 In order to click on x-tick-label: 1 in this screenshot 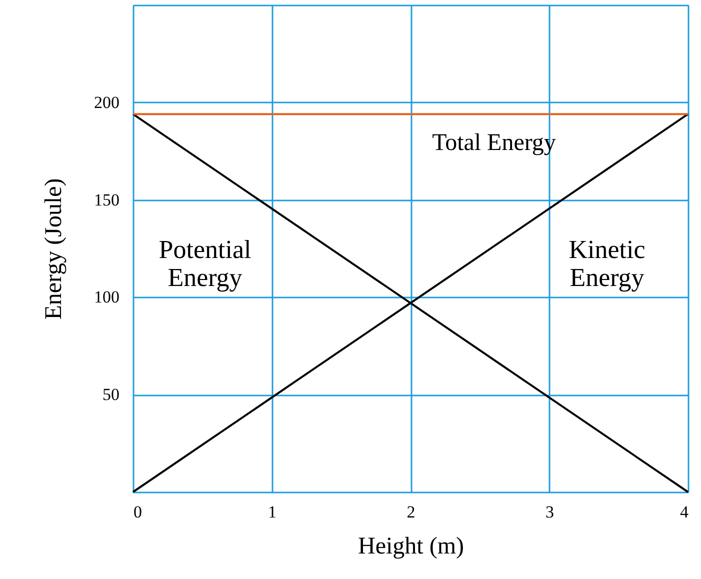, I will do `click(272, 512)`.